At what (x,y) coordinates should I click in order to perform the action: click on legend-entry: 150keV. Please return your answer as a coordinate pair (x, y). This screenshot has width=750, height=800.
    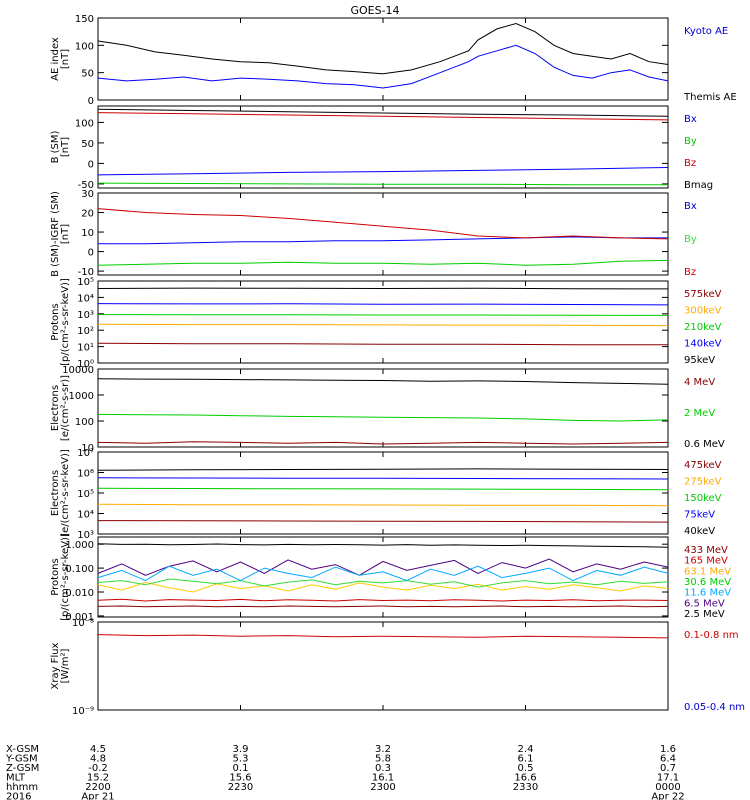
    Looking at the image, I should click on (703, 498).